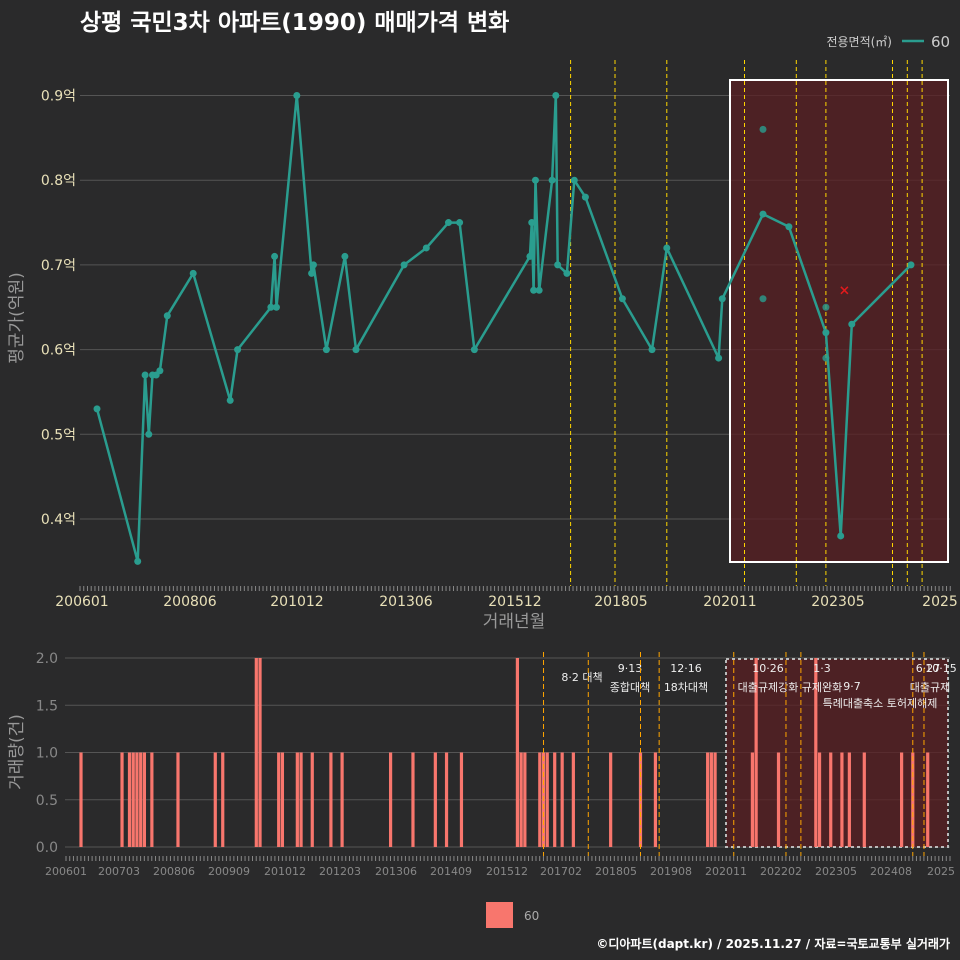 This screenshot has height=960, width=960. Describe the element at coordinates (190, 602) in the screenshot. I see `top-x-tick-label: 200806` at that location.